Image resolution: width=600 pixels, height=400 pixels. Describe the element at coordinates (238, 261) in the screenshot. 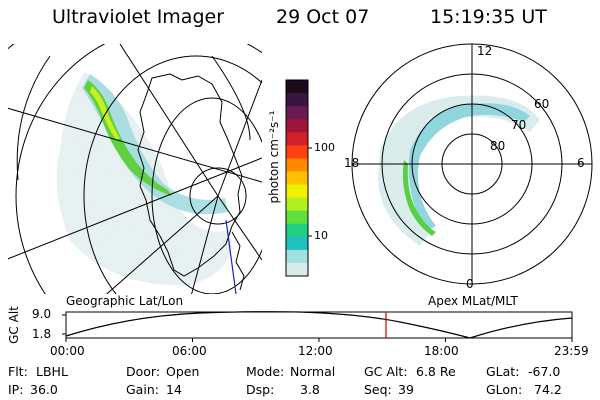

I see `peninsula-coastline` at that location.